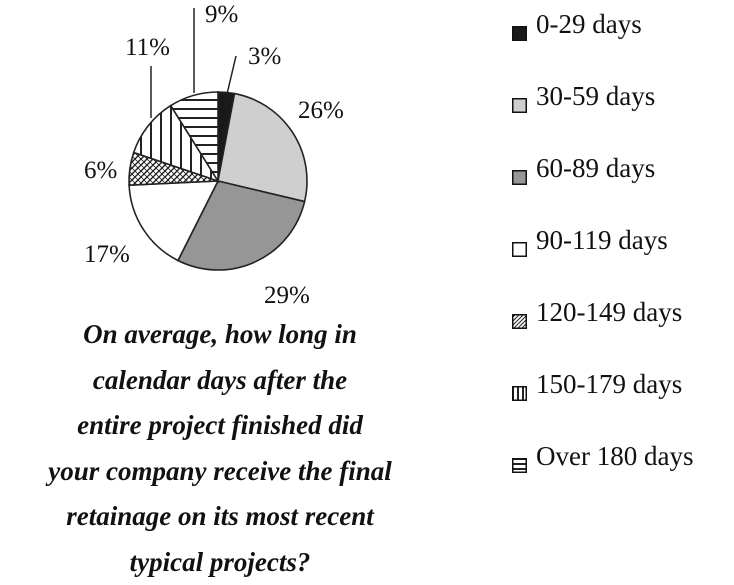  What do you see at coordinates (602, 117) in the screenshot?
I see `legend-item: 30-59 days` at bounding box center [602, 117].